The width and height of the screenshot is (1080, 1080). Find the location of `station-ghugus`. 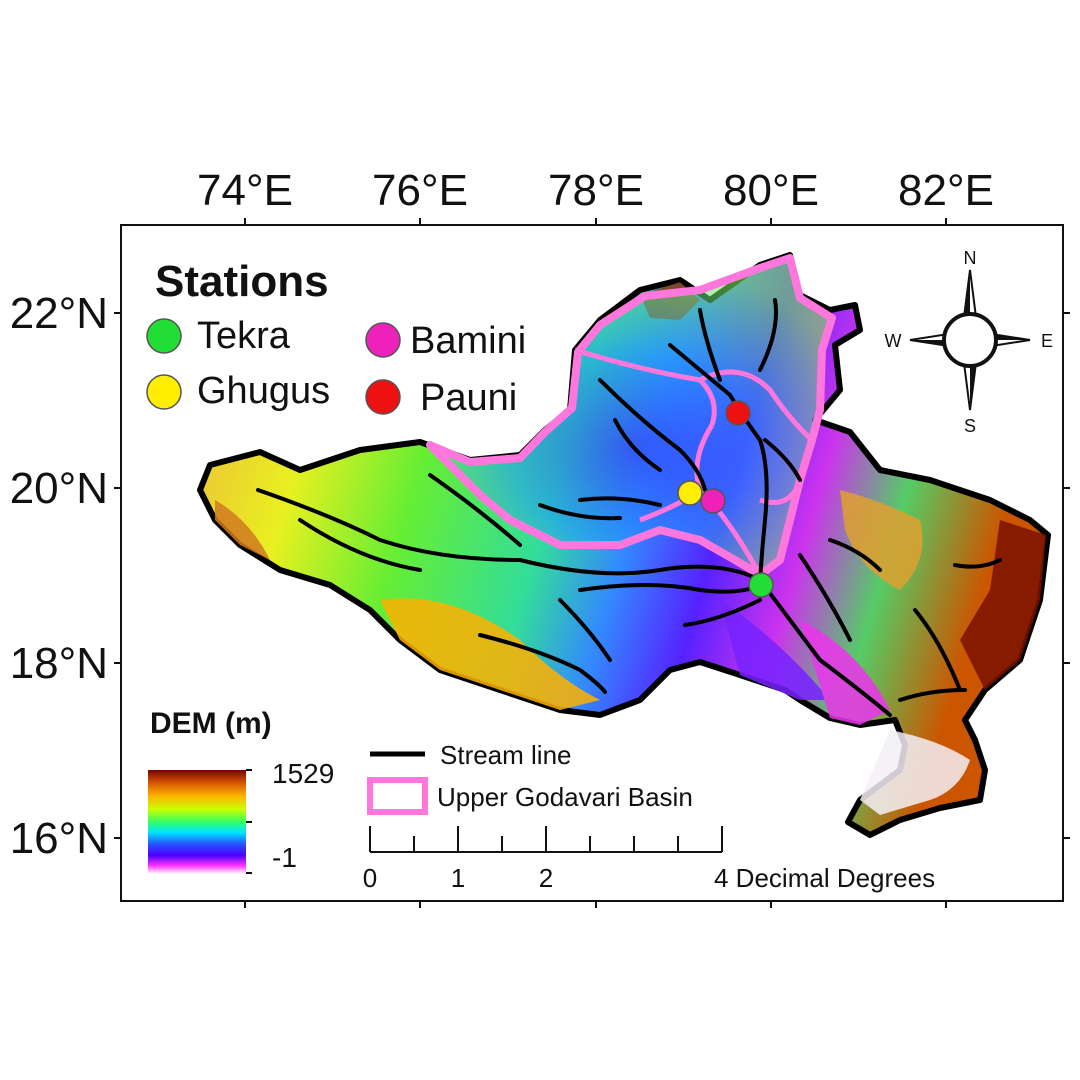

station-ghugus is located at coordinates (690, 493).